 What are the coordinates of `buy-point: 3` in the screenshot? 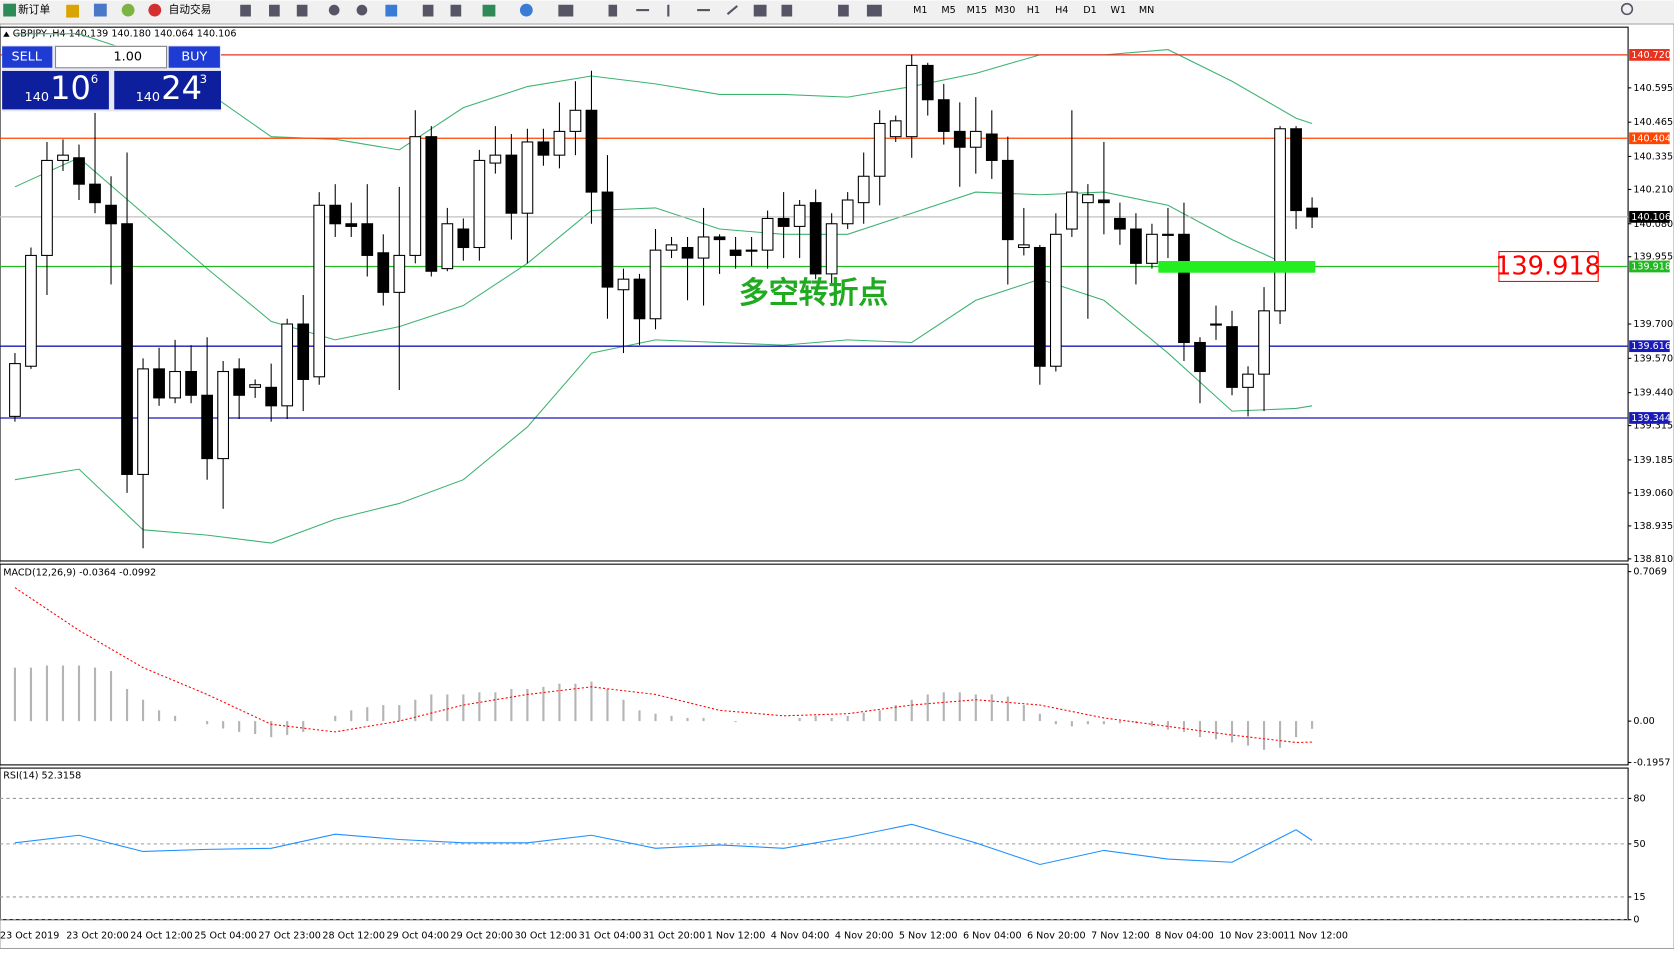 It's located at (203, 79).